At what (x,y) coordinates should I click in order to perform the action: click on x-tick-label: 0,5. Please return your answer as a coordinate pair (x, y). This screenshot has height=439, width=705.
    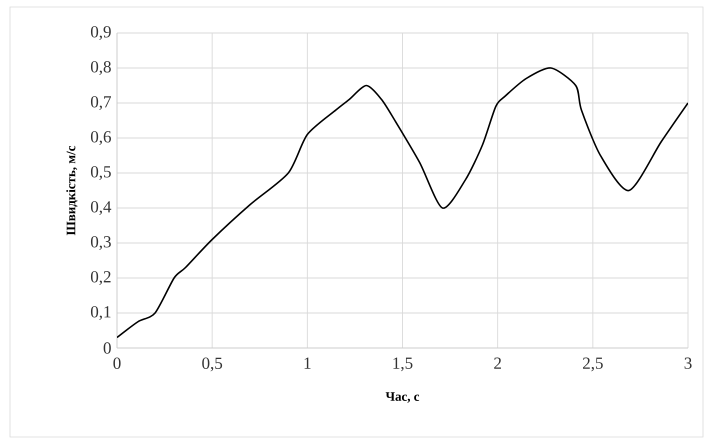
    Looking at the image, I should click on (212, 365).